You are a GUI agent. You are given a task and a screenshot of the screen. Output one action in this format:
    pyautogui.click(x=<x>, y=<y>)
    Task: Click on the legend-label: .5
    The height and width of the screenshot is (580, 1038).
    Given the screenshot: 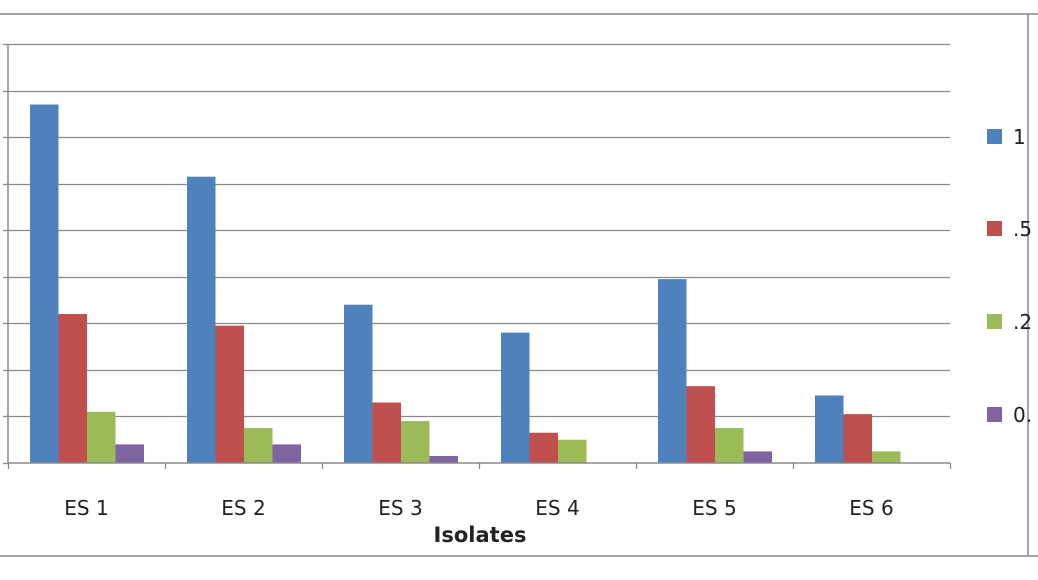 What is the action you would take?
    pyautogui.click(x=1022, y=229)
    